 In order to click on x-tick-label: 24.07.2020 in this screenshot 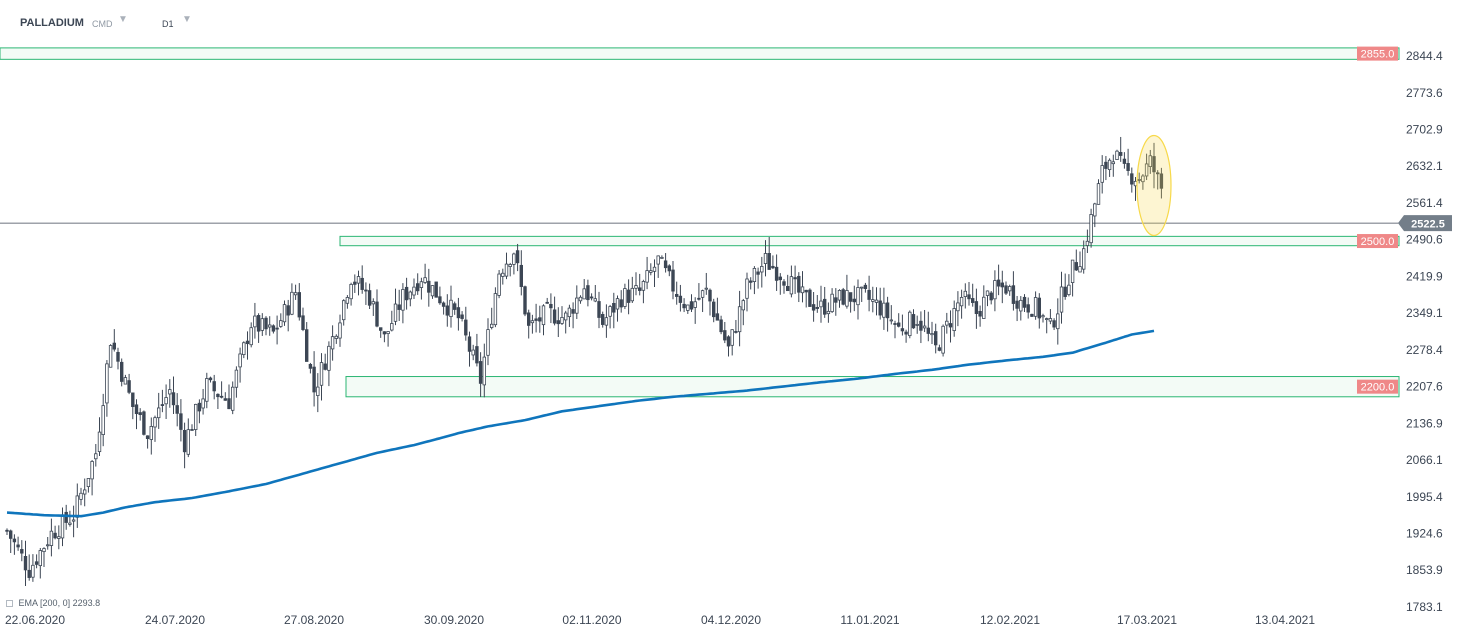, I will do `click(175, 620)`.